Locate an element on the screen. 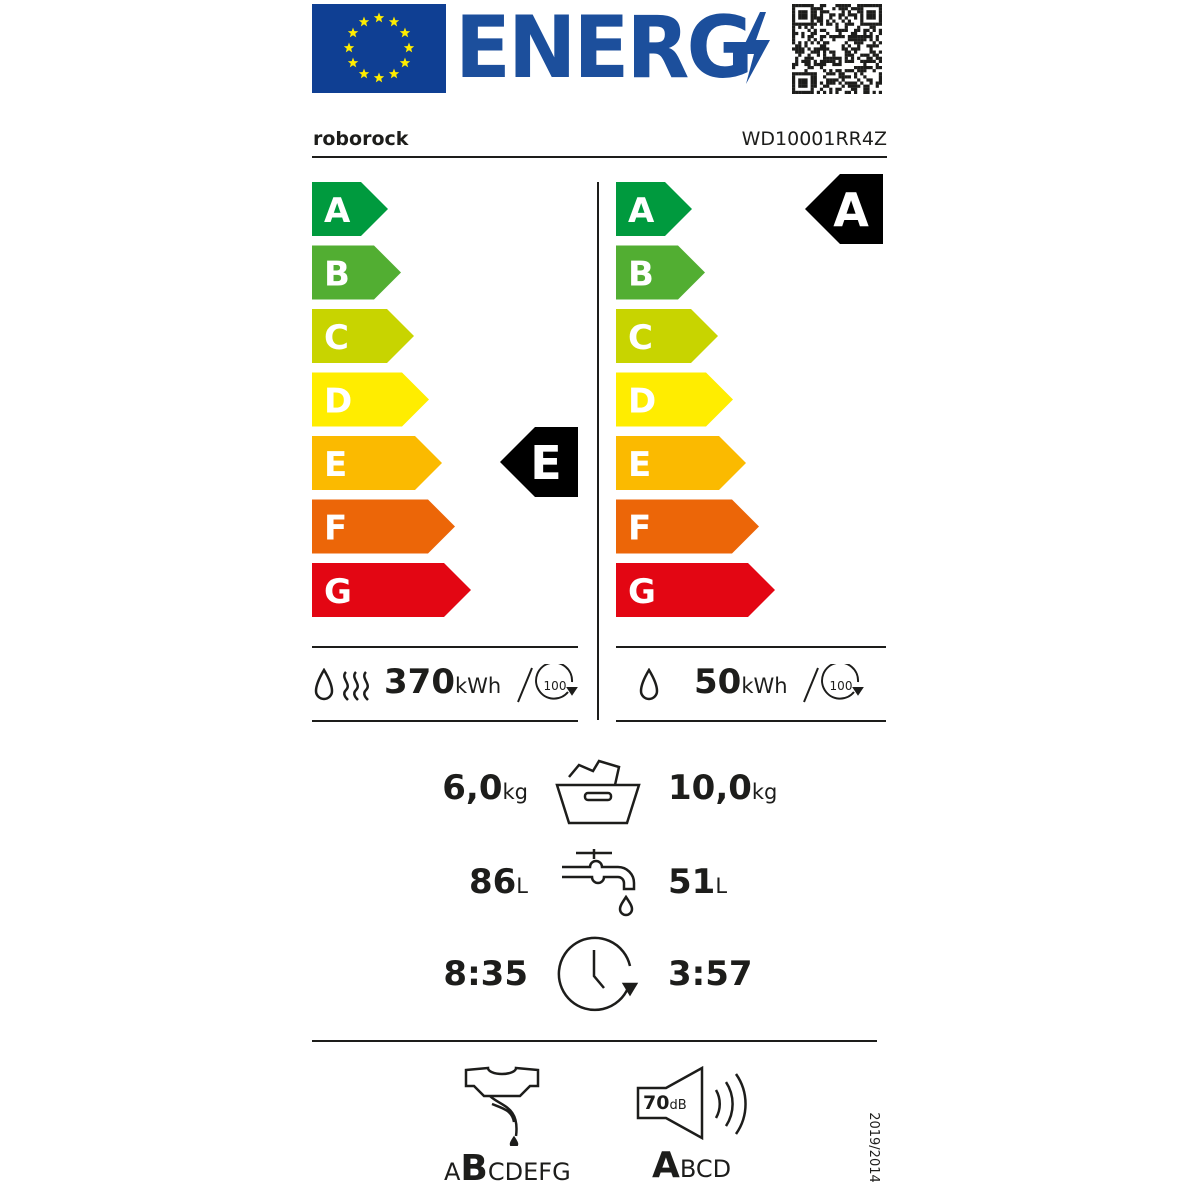  water-drop-icon is located at coordinates (649, 684).